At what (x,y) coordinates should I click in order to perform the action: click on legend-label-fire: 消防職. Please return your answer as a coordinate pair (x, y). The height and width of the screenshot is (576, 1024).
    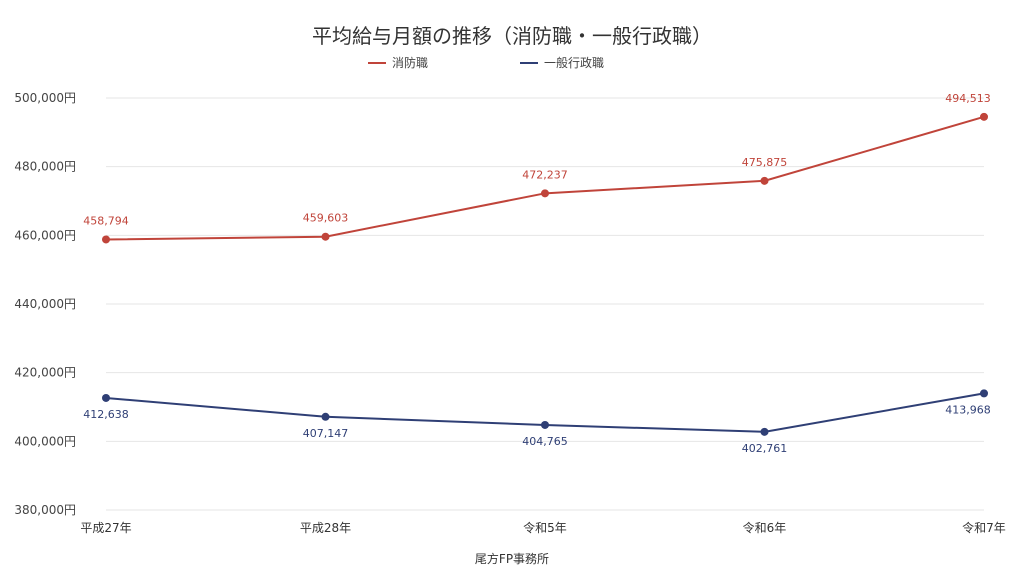
    Looking at the image, I should click on (410, 63).